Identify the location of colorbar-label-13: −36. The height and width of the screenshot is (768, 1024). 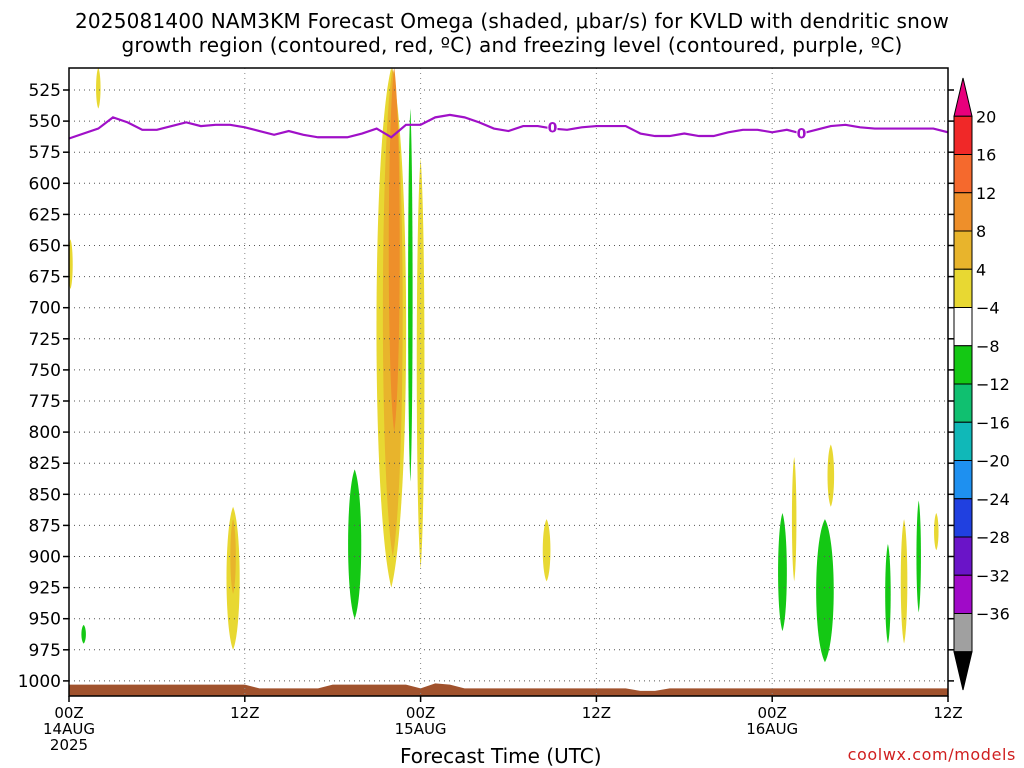
(993, 614).